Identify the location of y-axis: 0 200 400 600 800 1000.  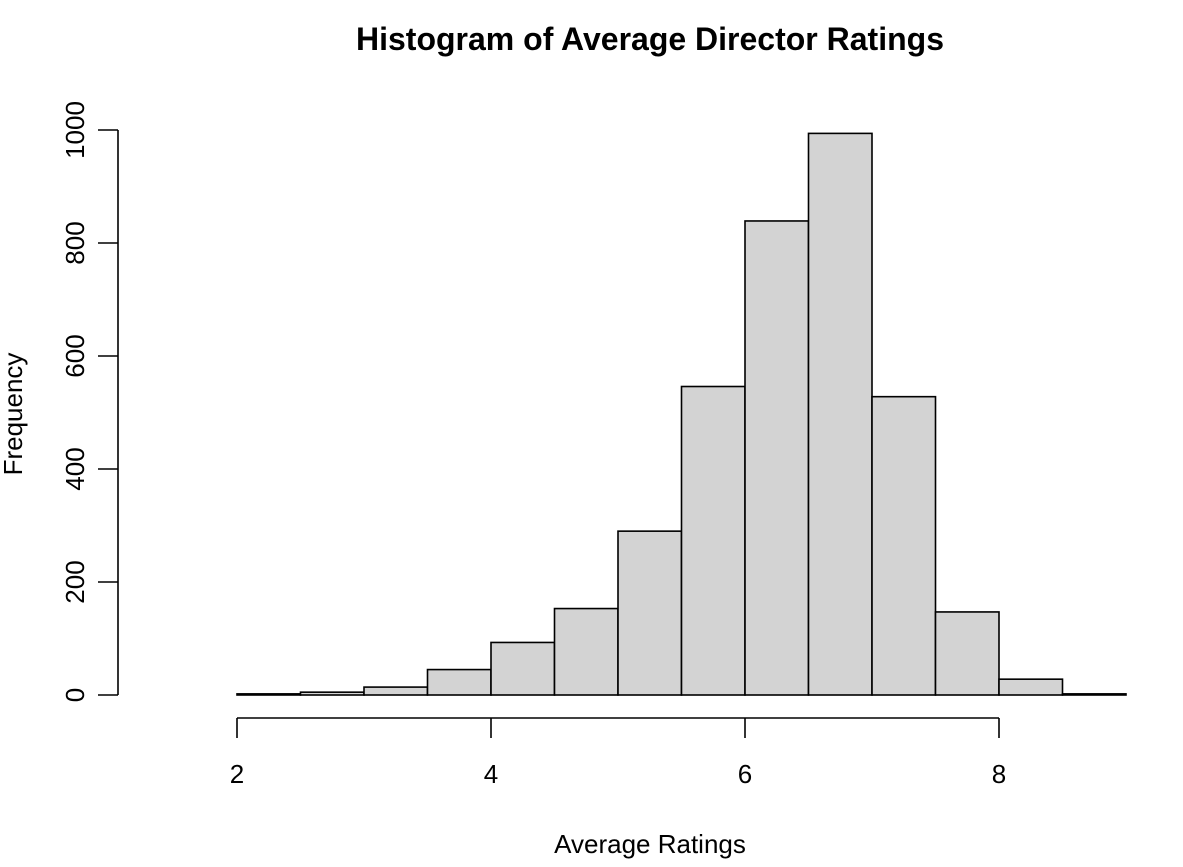
(89, 401).